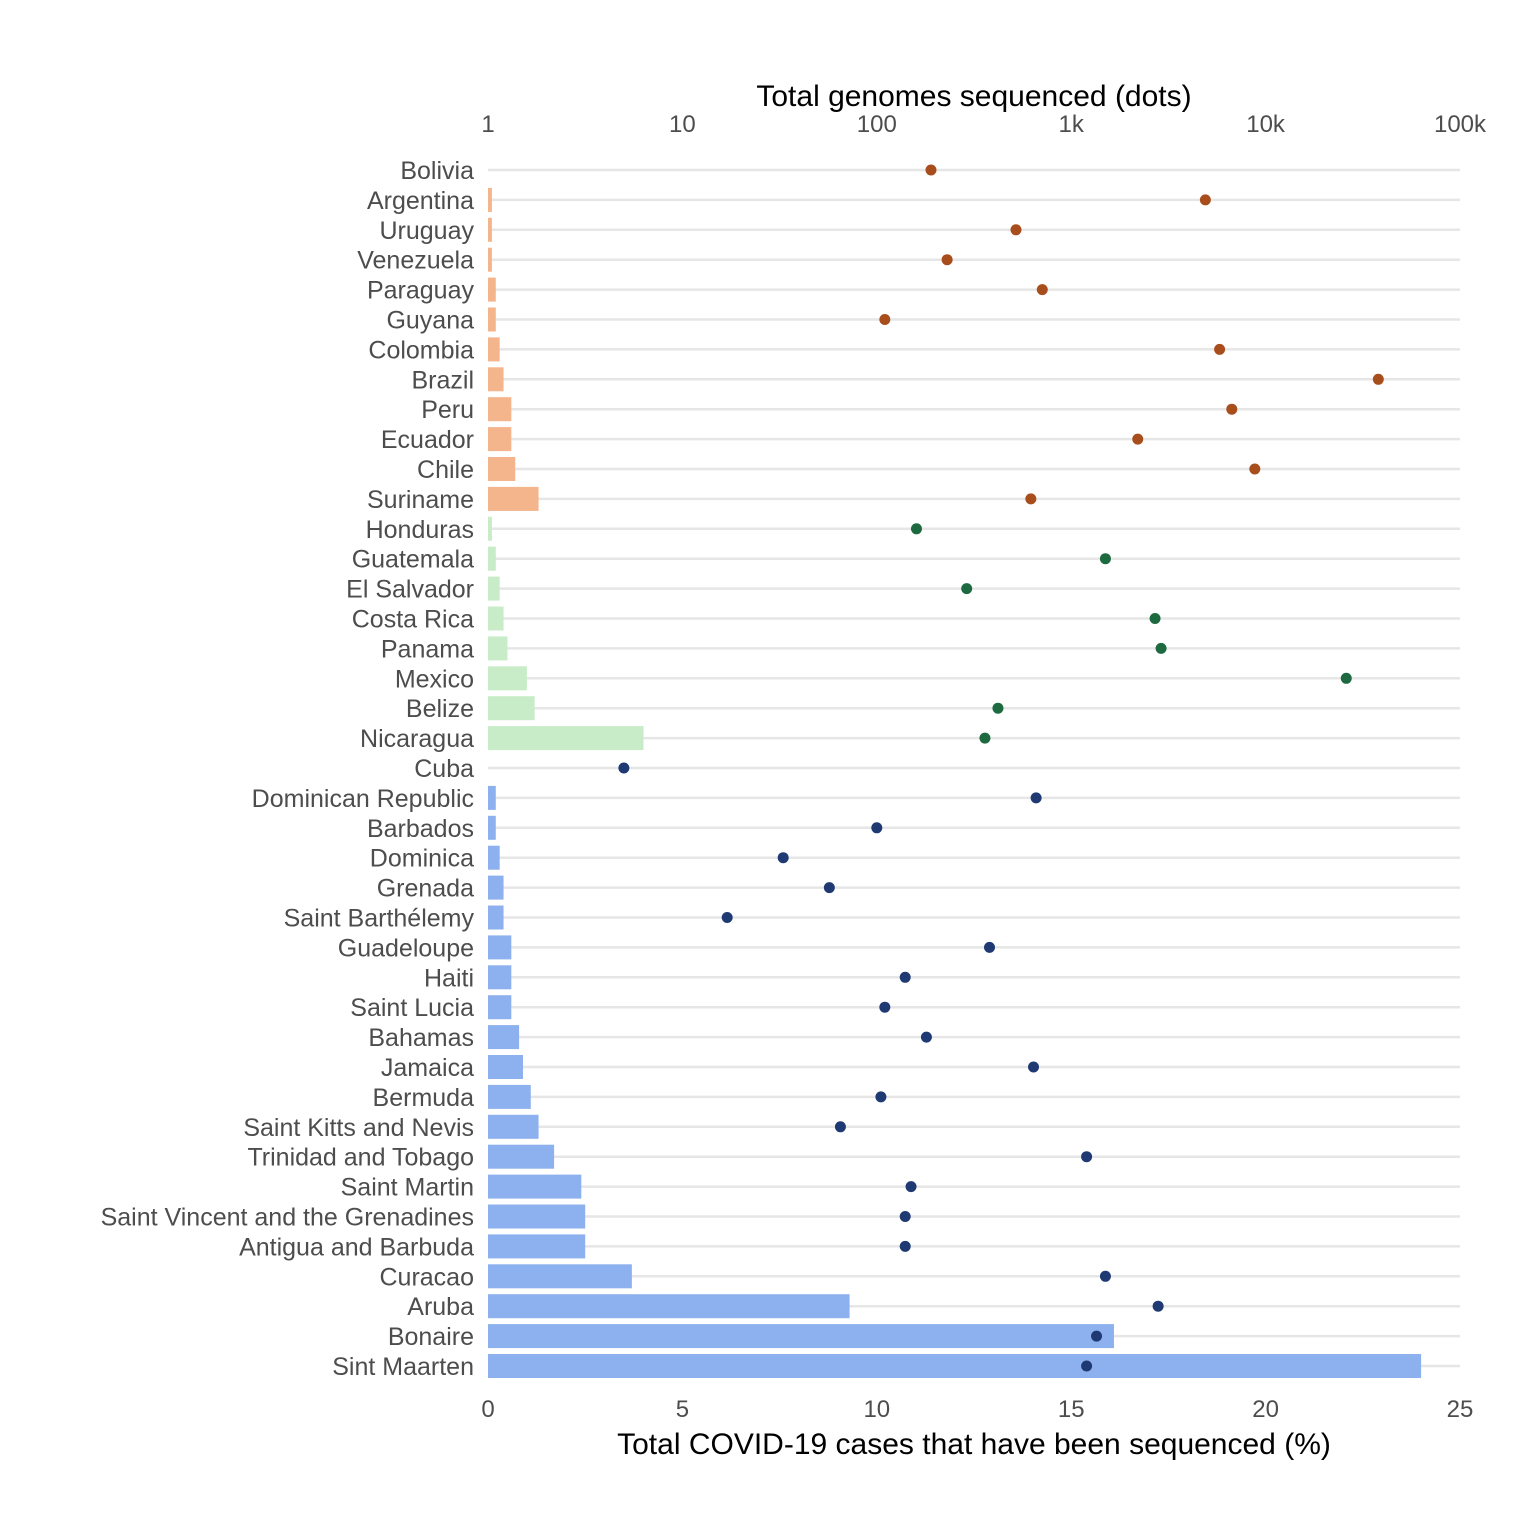 The height and width of the screenshot is (1536, 1536). What do you see at coordinates (1460, 1409) in the screenshot?
I see `x-tick-25: 25` at bounding box center [1460, 1409].